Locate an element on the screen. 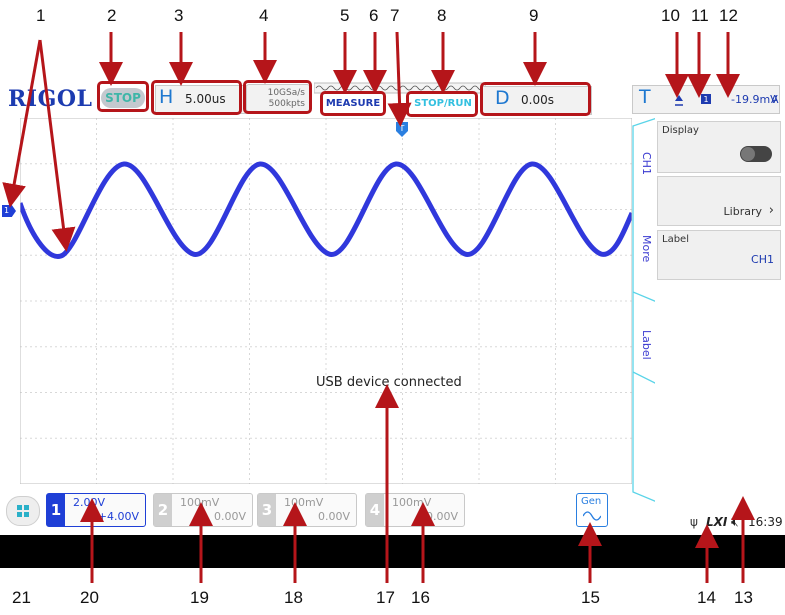 The width and height of the screenshot is (785, 615). menu-item-label: Label CH1 is located at coordinates (719, 255).